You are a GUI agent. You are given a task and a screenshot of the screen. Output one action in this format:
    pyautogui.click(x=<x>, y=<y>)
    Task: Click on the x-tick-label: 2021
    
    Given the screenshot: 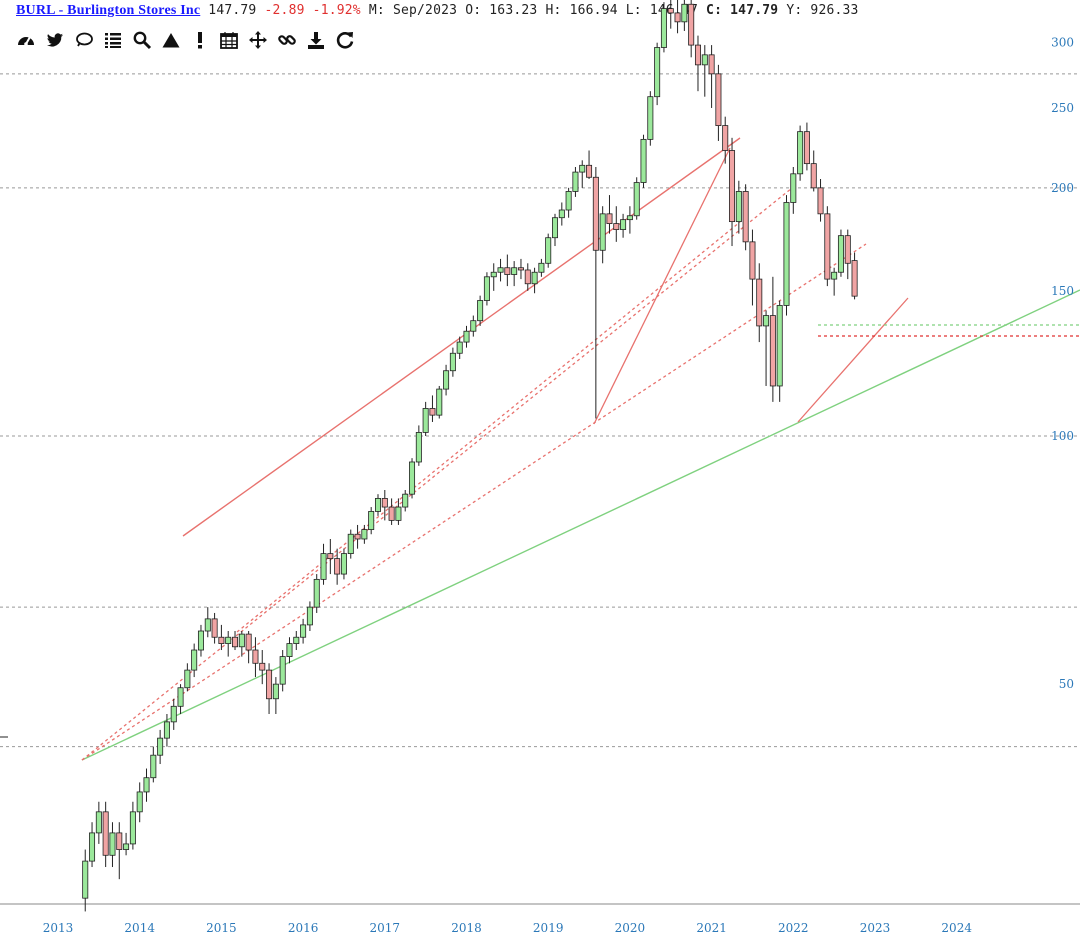 What is the action you would take?
    pyautogui.click(x=711, y=928)
    